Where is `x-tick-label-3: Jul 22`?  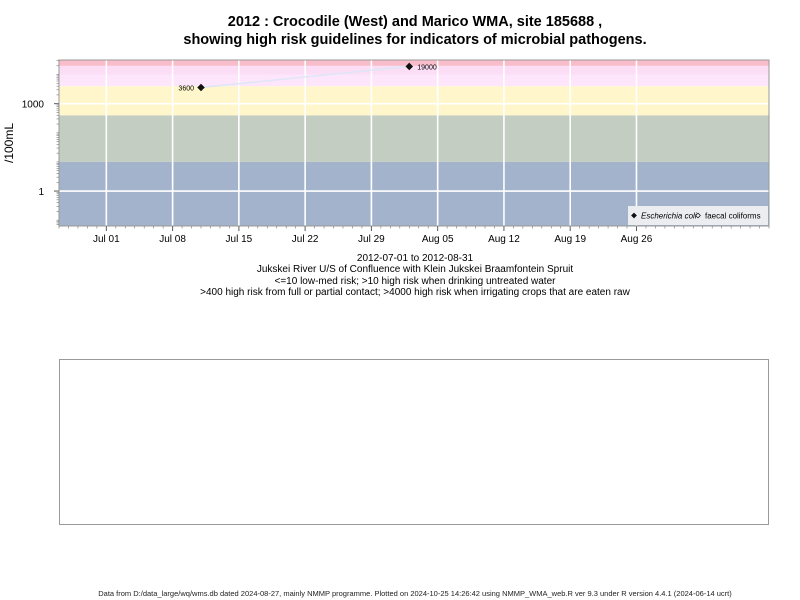
x-tick-label-3: Jul 22 is located at coordinates (305, 239).